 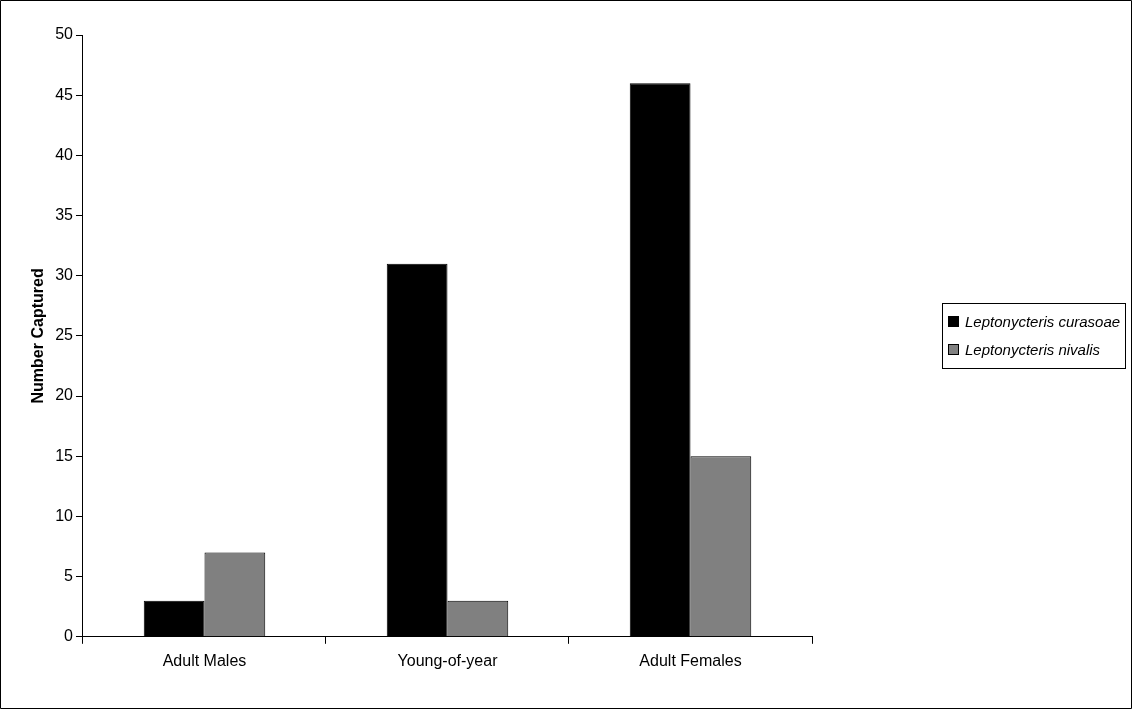 I want to click on y-tick-label: 50, so click(x=64, y=34).